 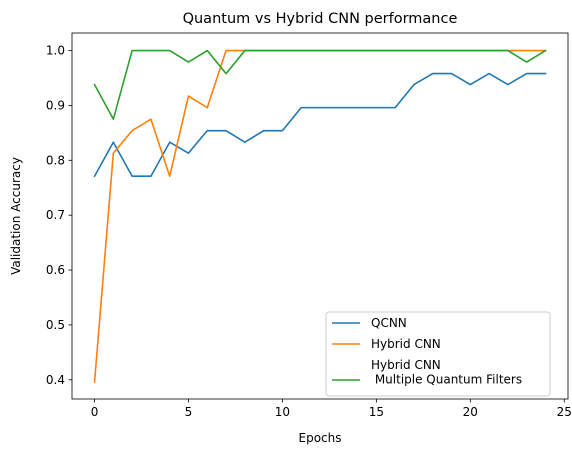 What do you see at coordinates (55, 380) in the screenshot?
I see `y-tick-label: 0.4` at bounding box center [55, 380].